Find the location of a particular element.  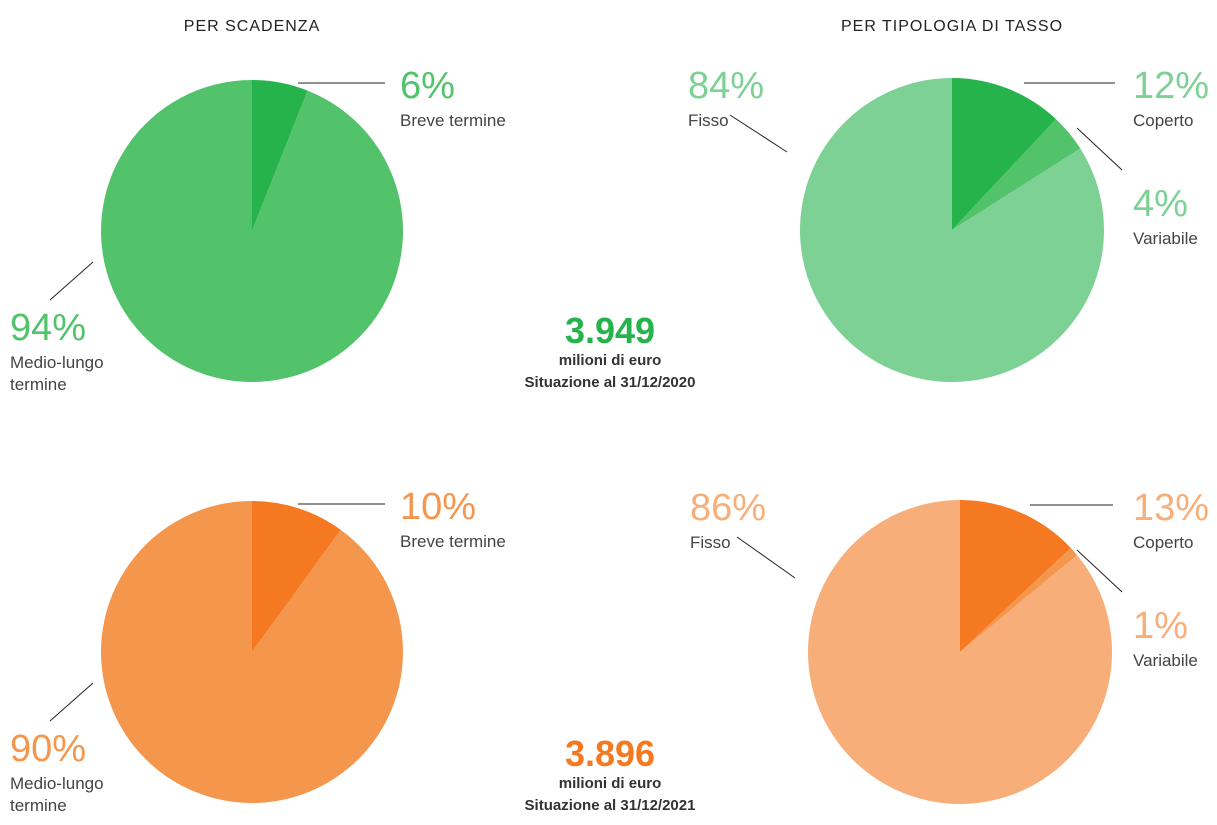

total: 3.949 is located at coordinates (610, 330).